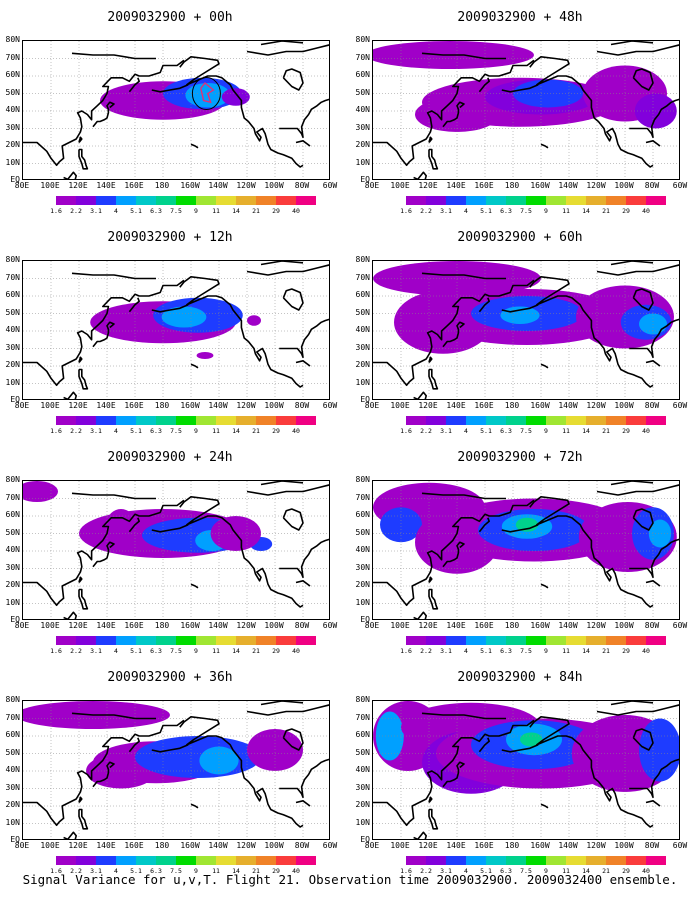 The image size is (700, 900). I want to click on longitude-label: 60W, so click(680, 185).